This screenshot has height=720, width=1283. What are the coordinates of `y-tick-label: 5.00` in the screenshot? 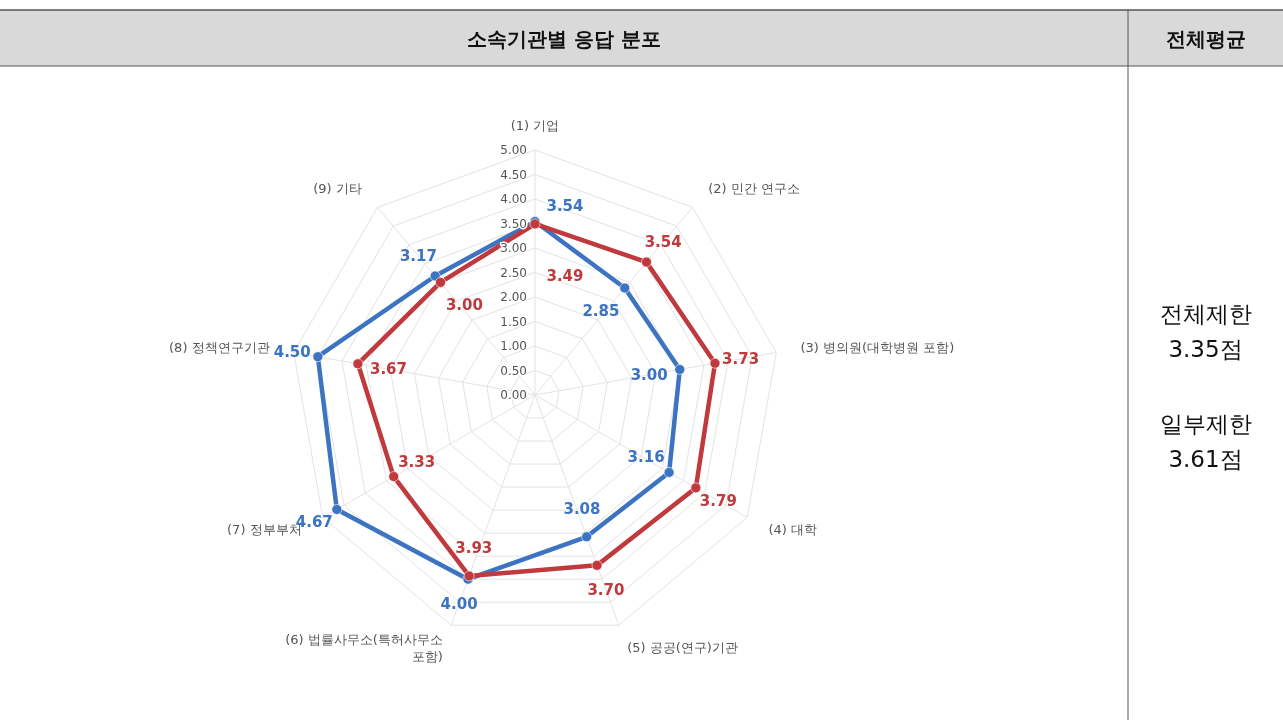 It's located at (513, 150).